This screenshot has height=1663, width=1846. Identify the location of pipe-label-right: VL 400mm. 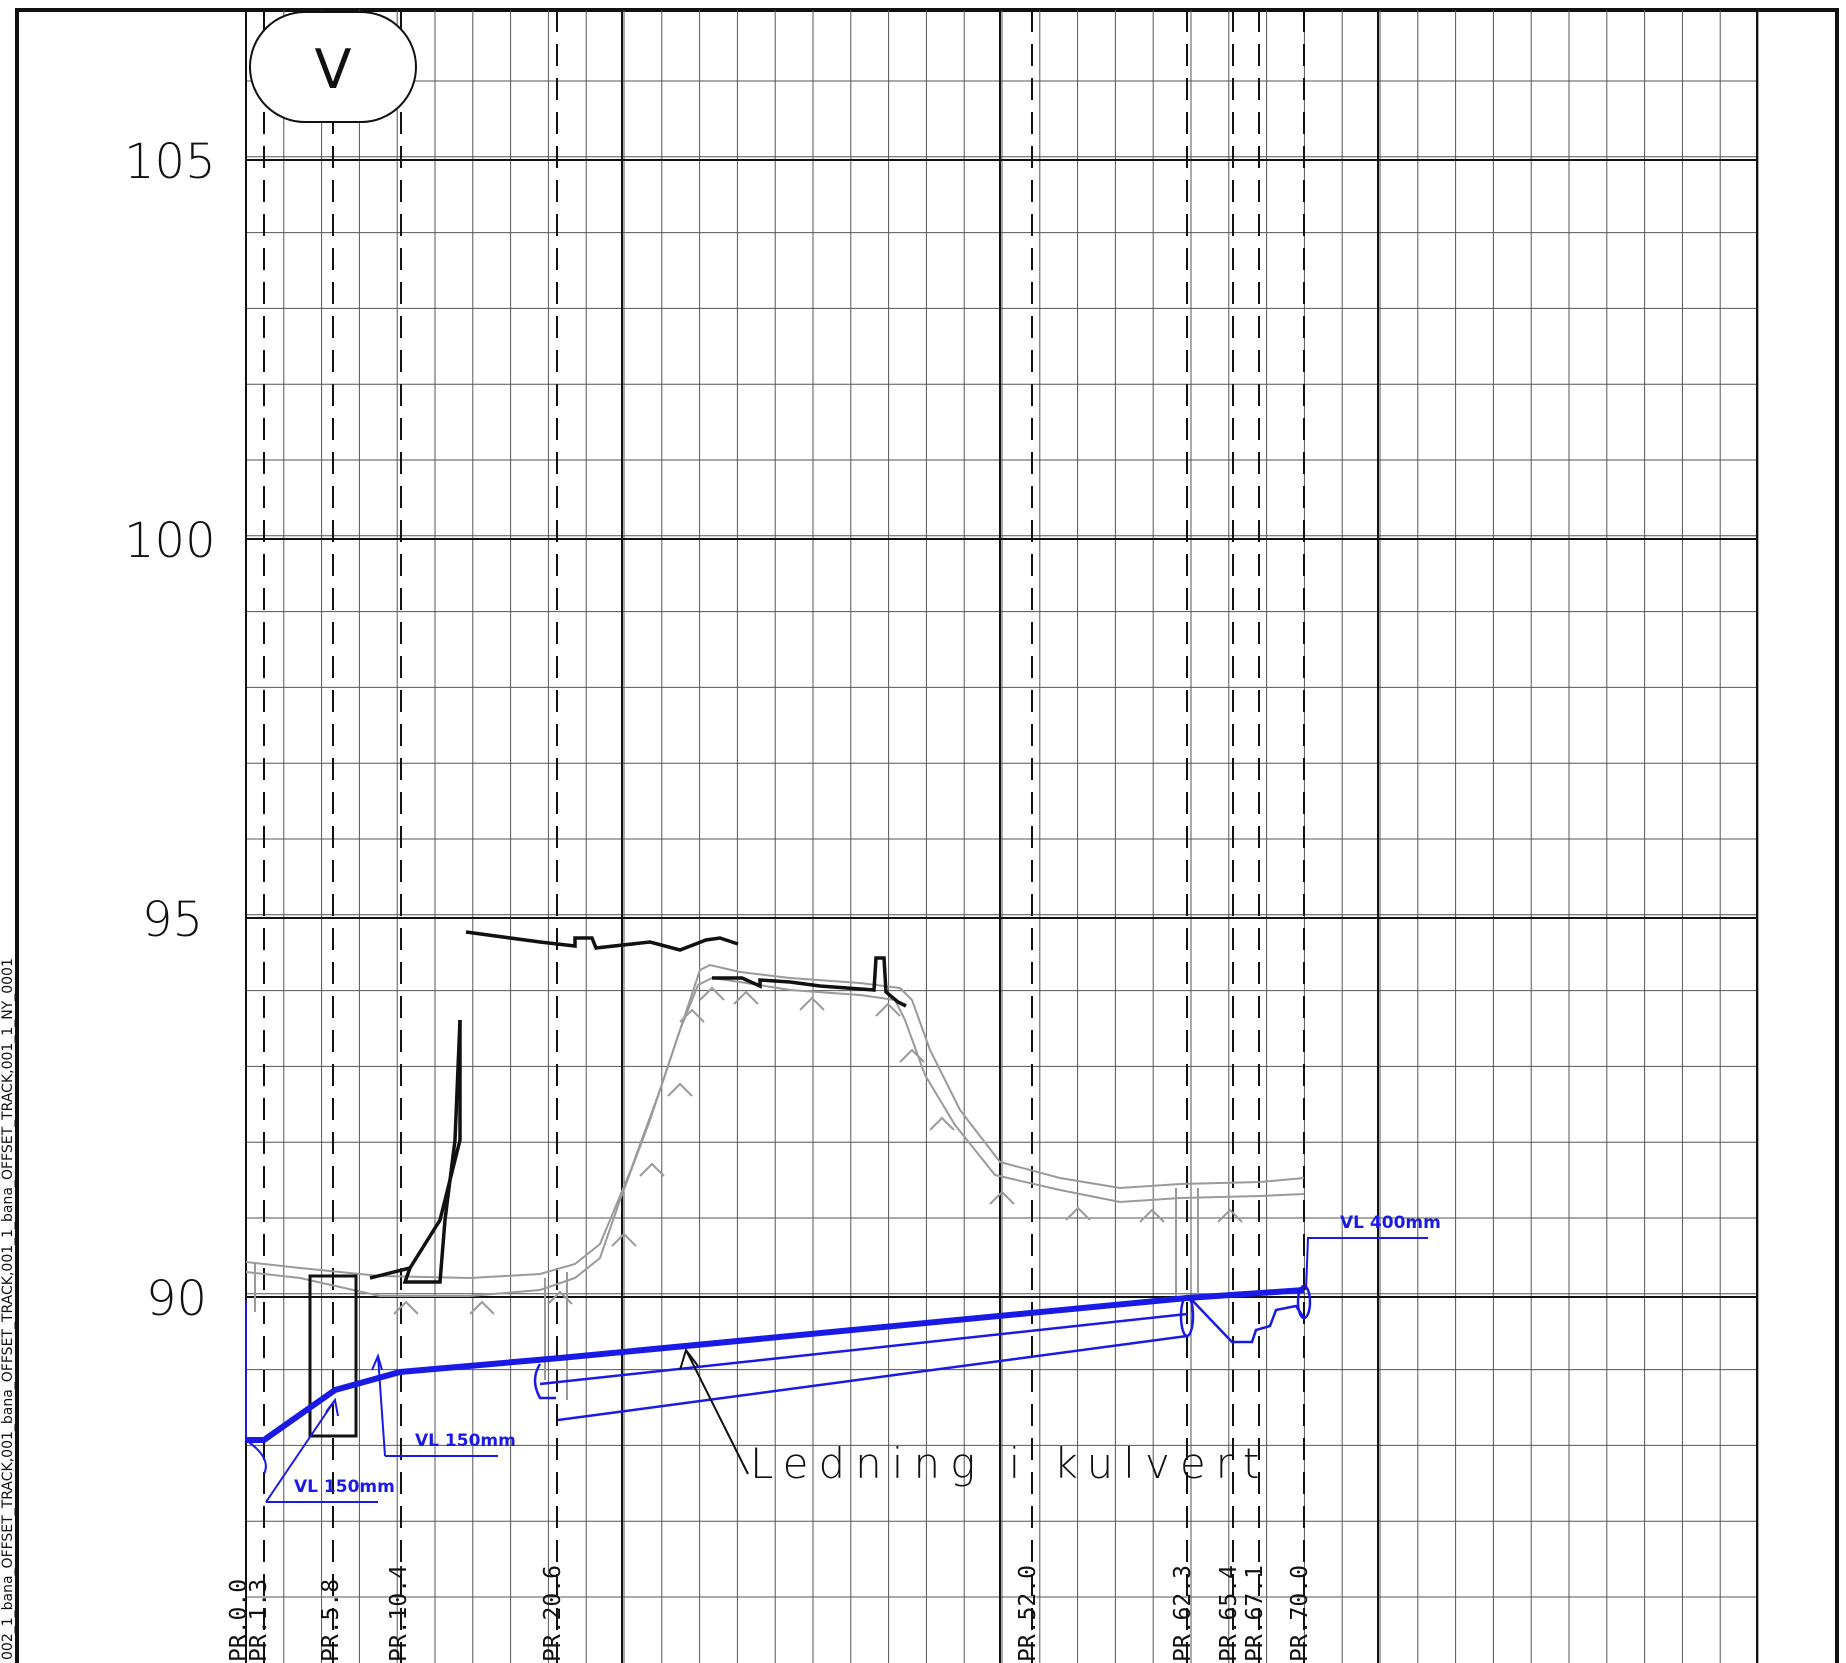
(1390, 1223).